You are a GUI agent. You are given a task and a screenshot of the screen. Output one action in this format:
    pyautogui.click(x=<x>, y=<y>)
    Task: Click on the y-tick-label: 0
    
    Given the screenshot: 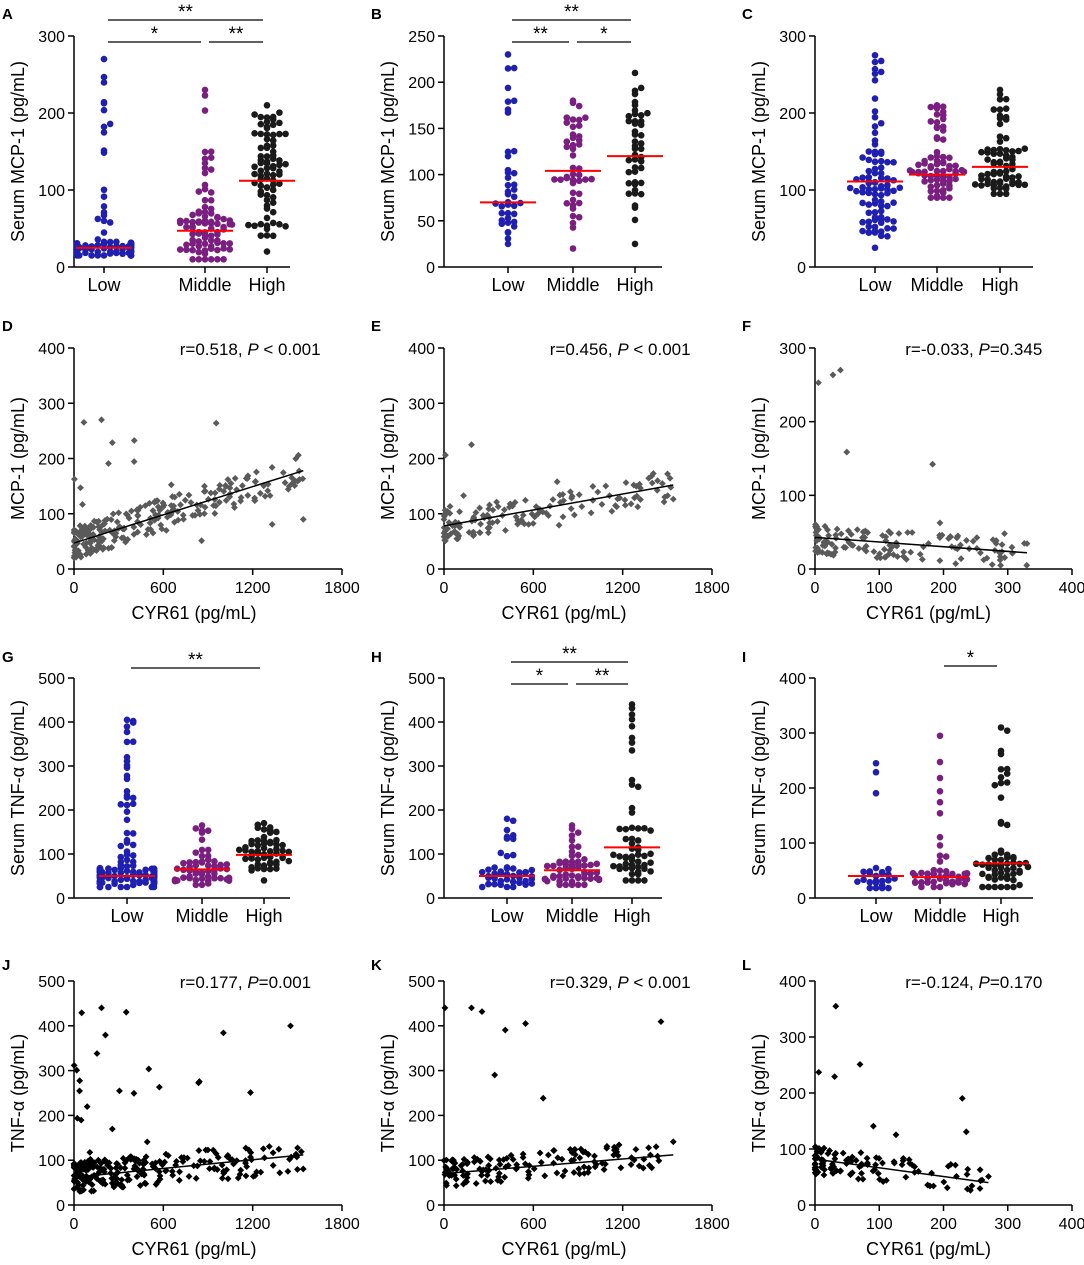 What is the action you would take?
    pyautogui.click(x=60, y=570)
    